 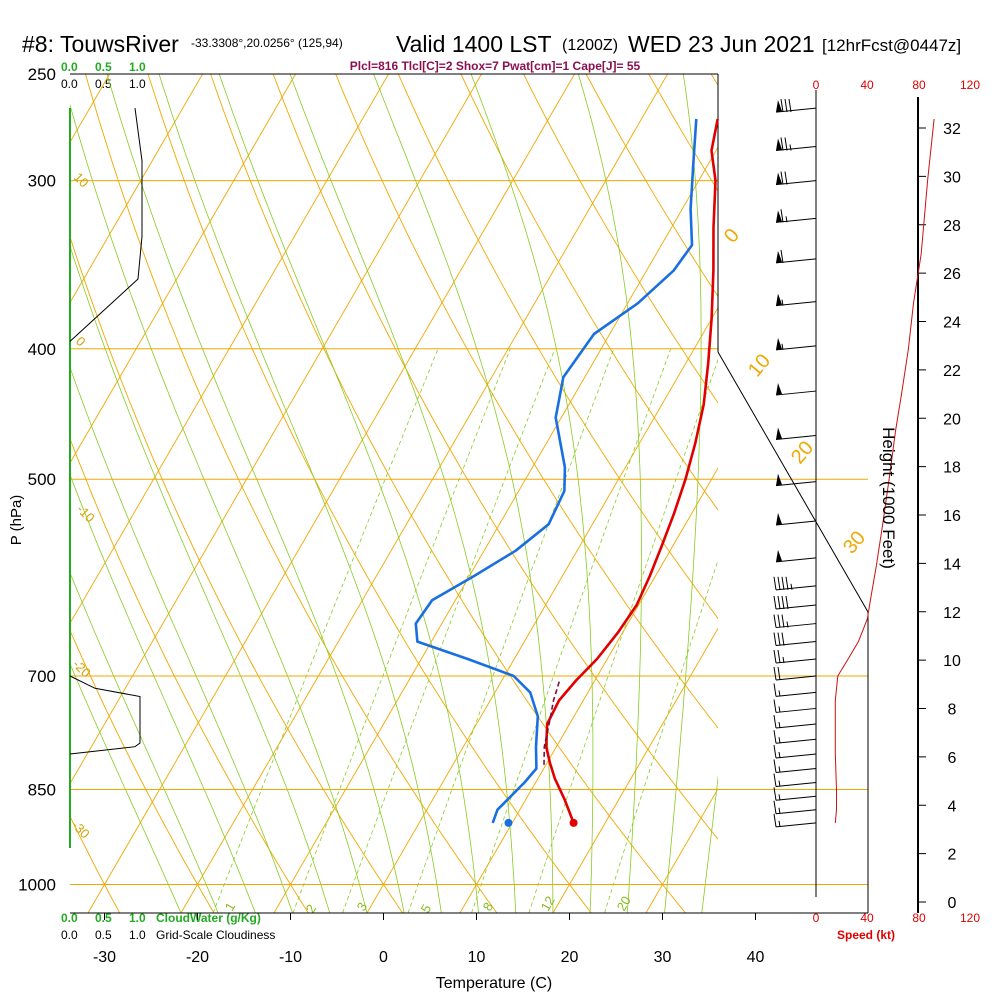 I want to click on height-tick-label: 26, so click(x=952, y=274).